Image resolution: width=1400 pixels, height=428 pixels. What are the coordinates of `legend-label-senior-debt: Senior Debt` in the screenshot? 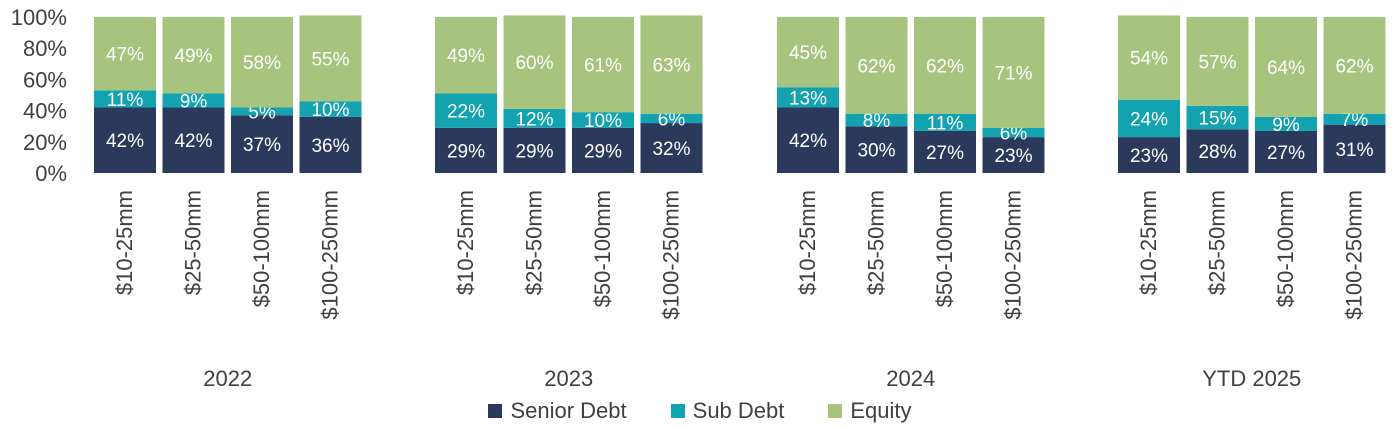 It's located at (568, 410).